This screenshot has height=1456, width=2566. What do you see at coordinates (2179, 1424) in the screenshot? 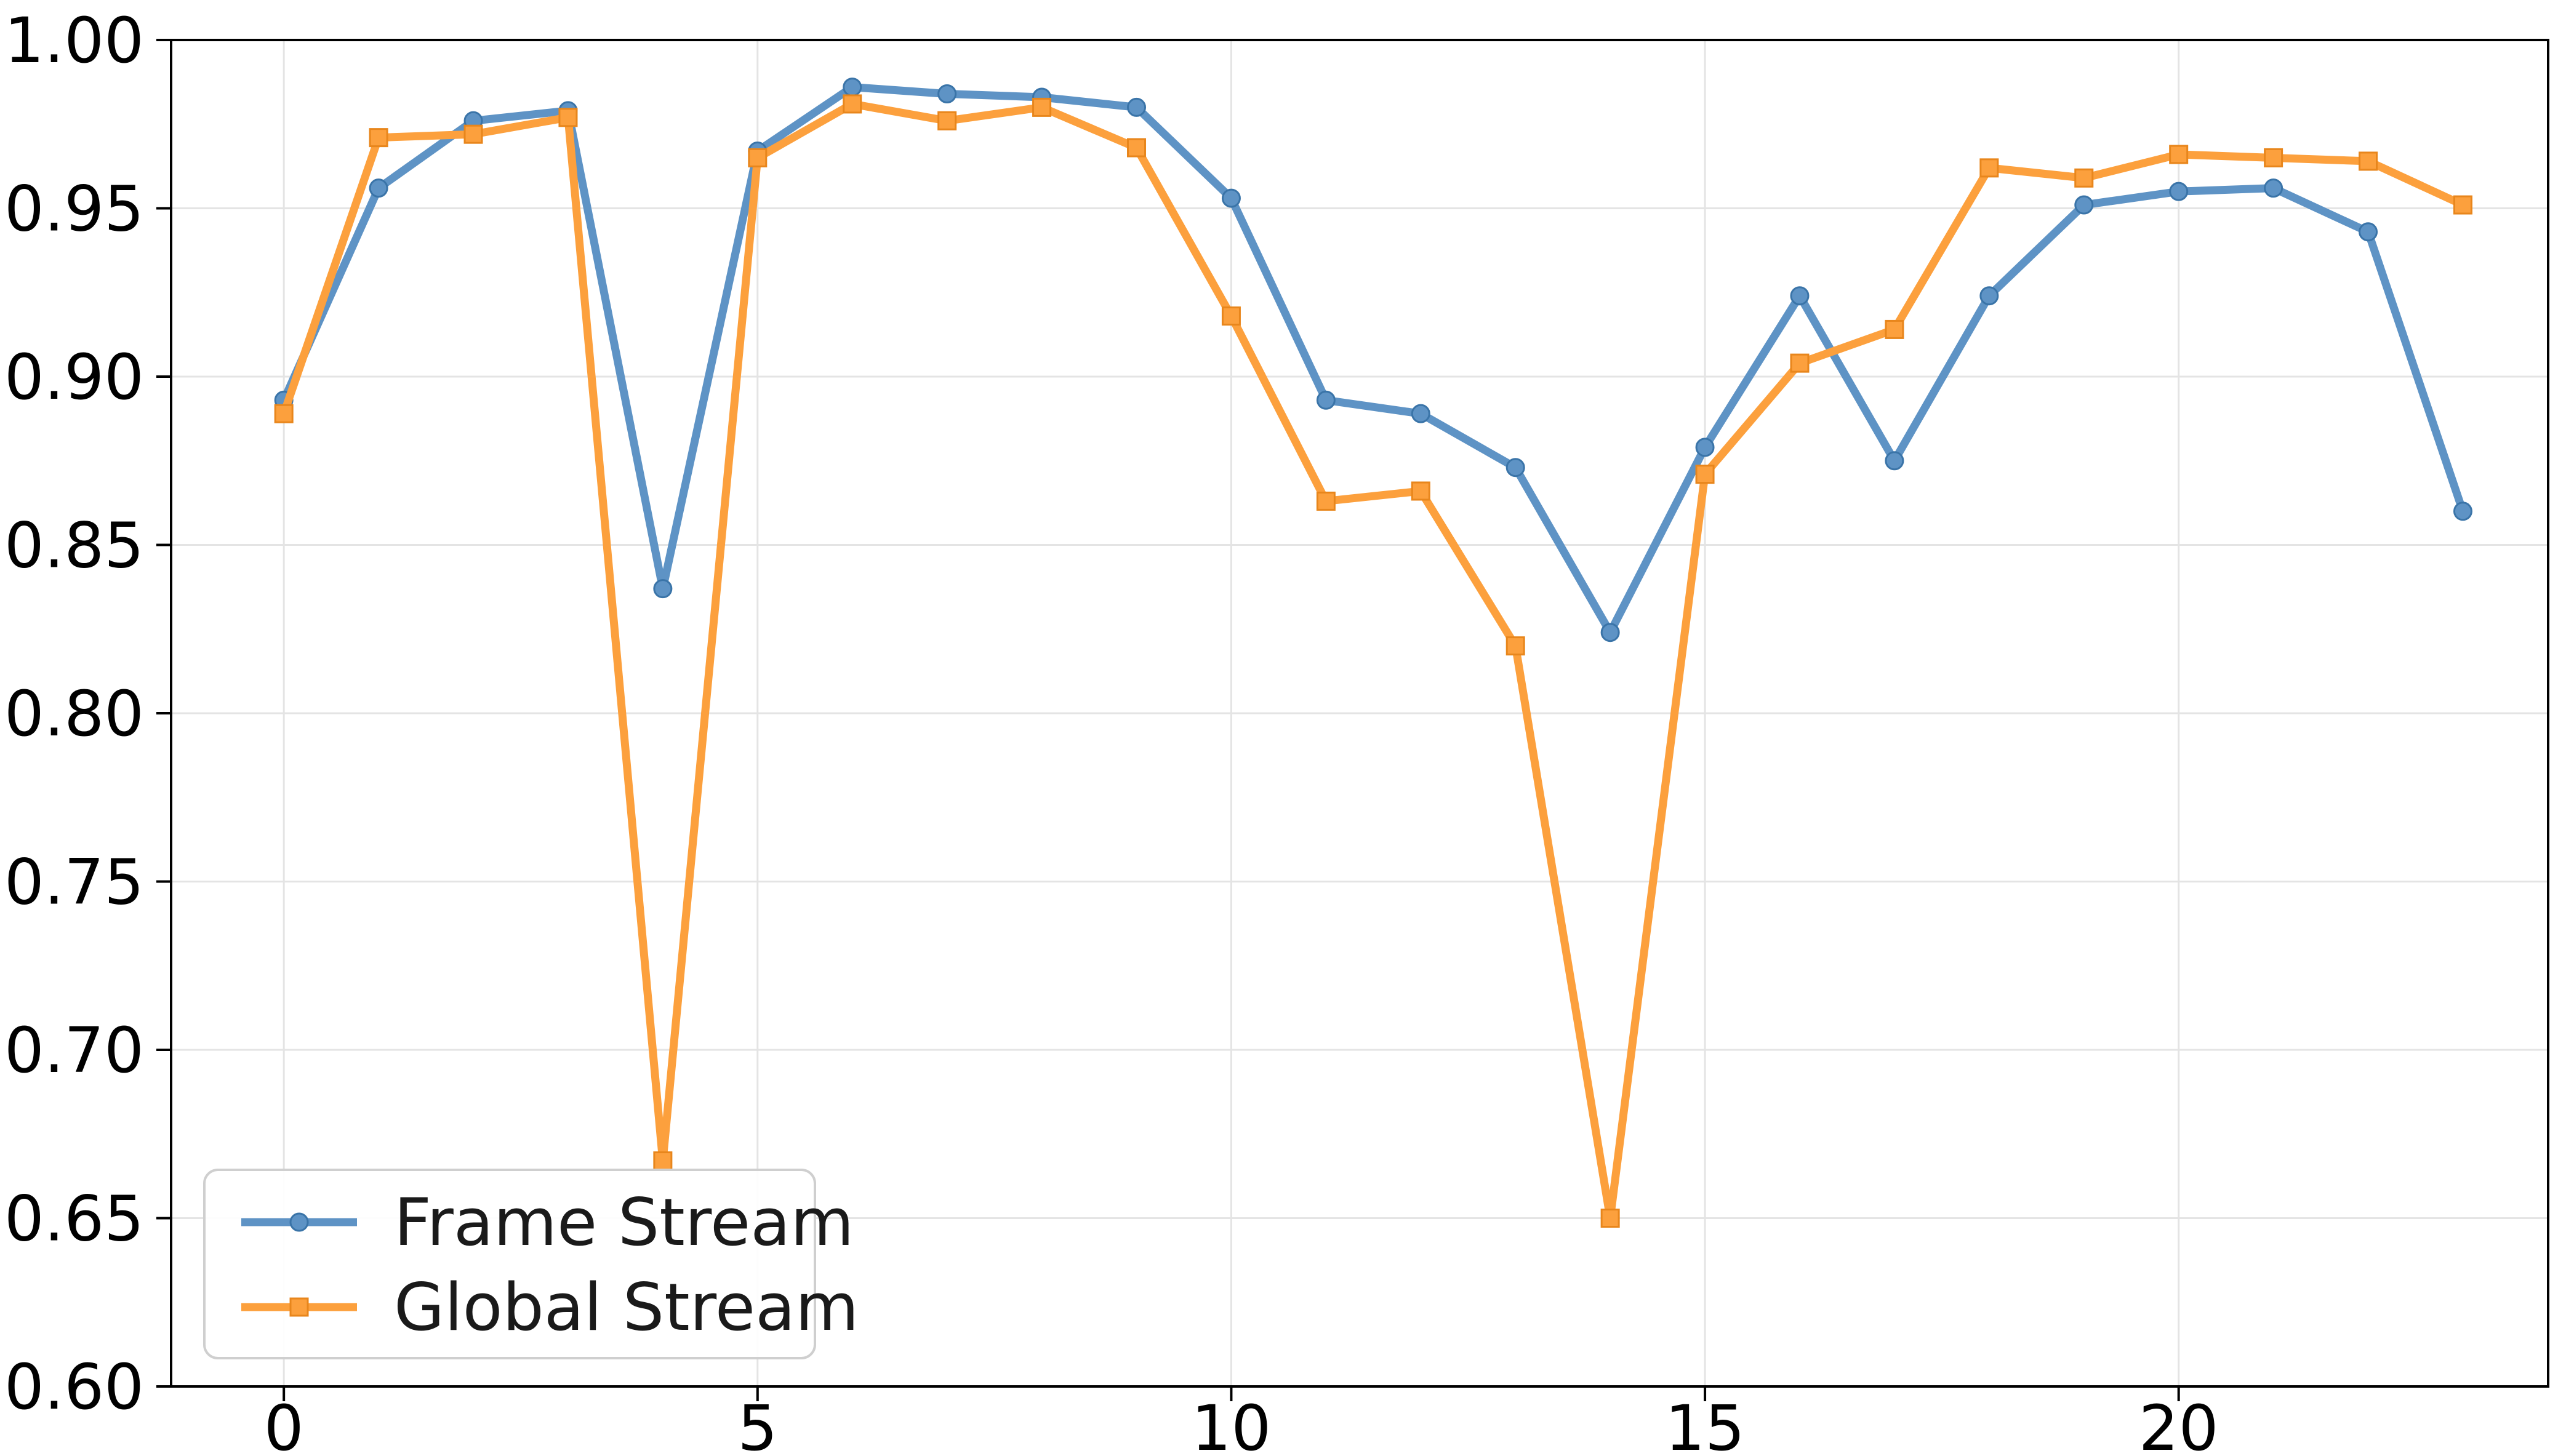
I see `x-tick-label: 20` at bounding box center [2179, 1424].